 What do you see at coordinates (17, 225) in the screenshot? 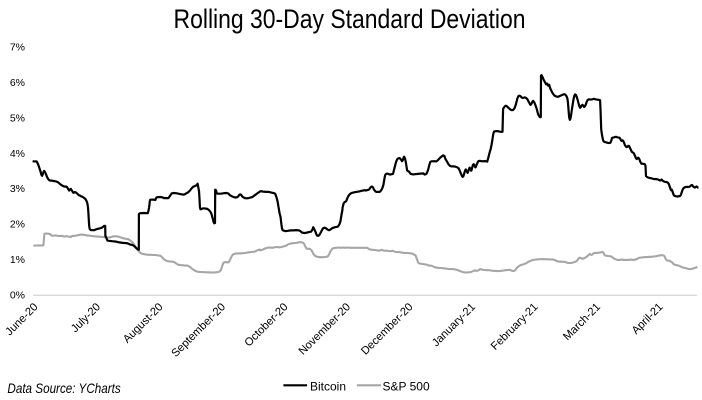
I see `svg-text: 2%` at bounding box center [17, 225].